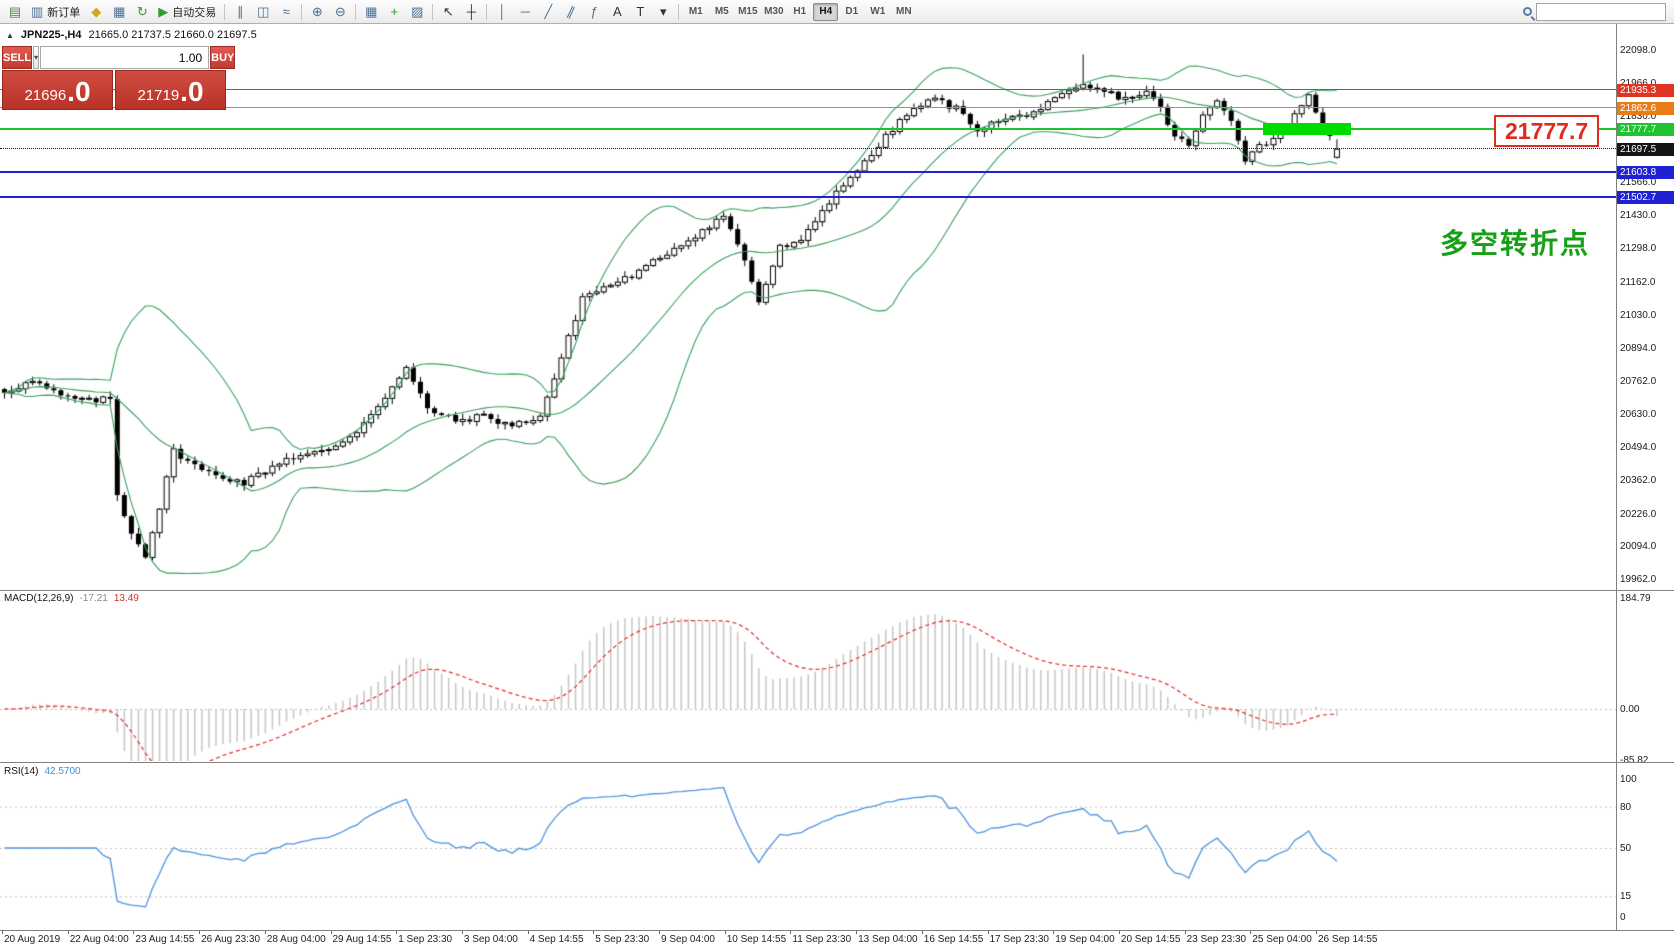 This screenshot has width=1674, height=948. Describe the element at coordinates (1645, 172) in the screenshot. I see `price-tag-21603.8: 21603.8` at that location.